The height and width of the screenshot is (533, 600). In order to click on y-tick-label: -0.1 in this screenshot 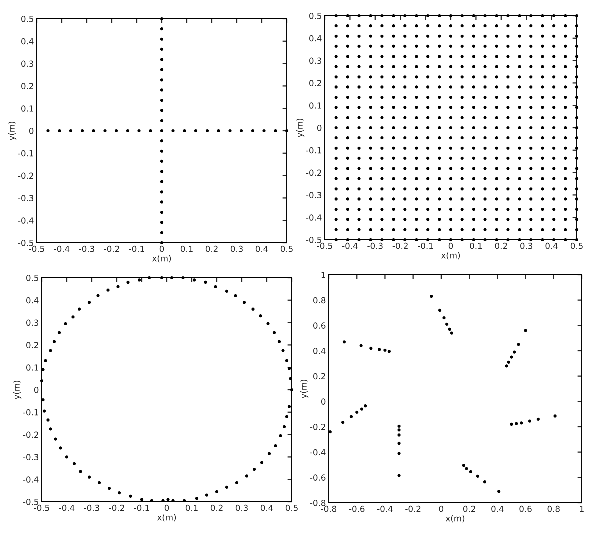, I will do `click(26, 153)`.